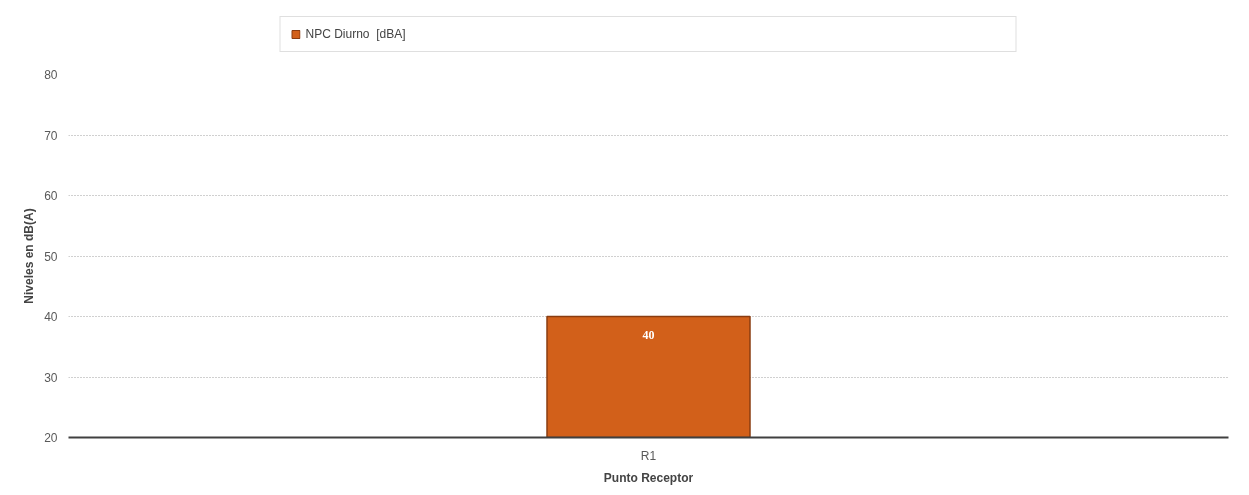 This screenshot has width=1249, height=495. What do you see at coordinates (648, 455) in the screenshot?
I see `x-tick-label: R1` at bounding box center [648, 455].